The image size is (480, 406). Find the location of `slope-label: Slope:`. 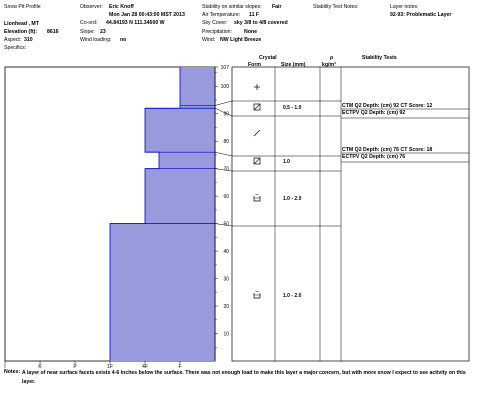

slope-label: Slope: is located at coordinates (87, 32).